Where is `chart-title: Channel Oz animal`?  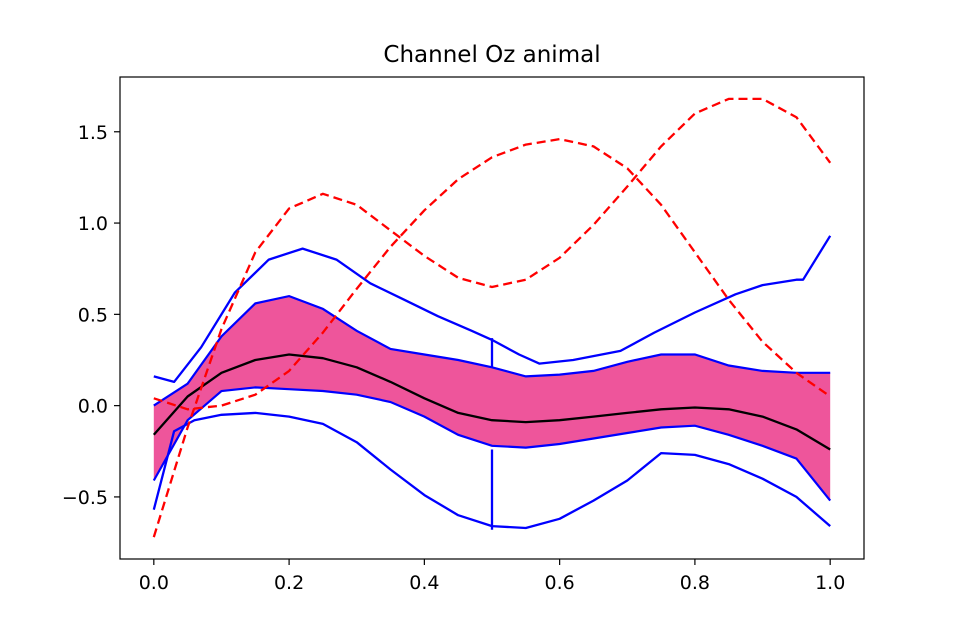
chart-title: Channel Oz animal is located at coordinates (491, 55).